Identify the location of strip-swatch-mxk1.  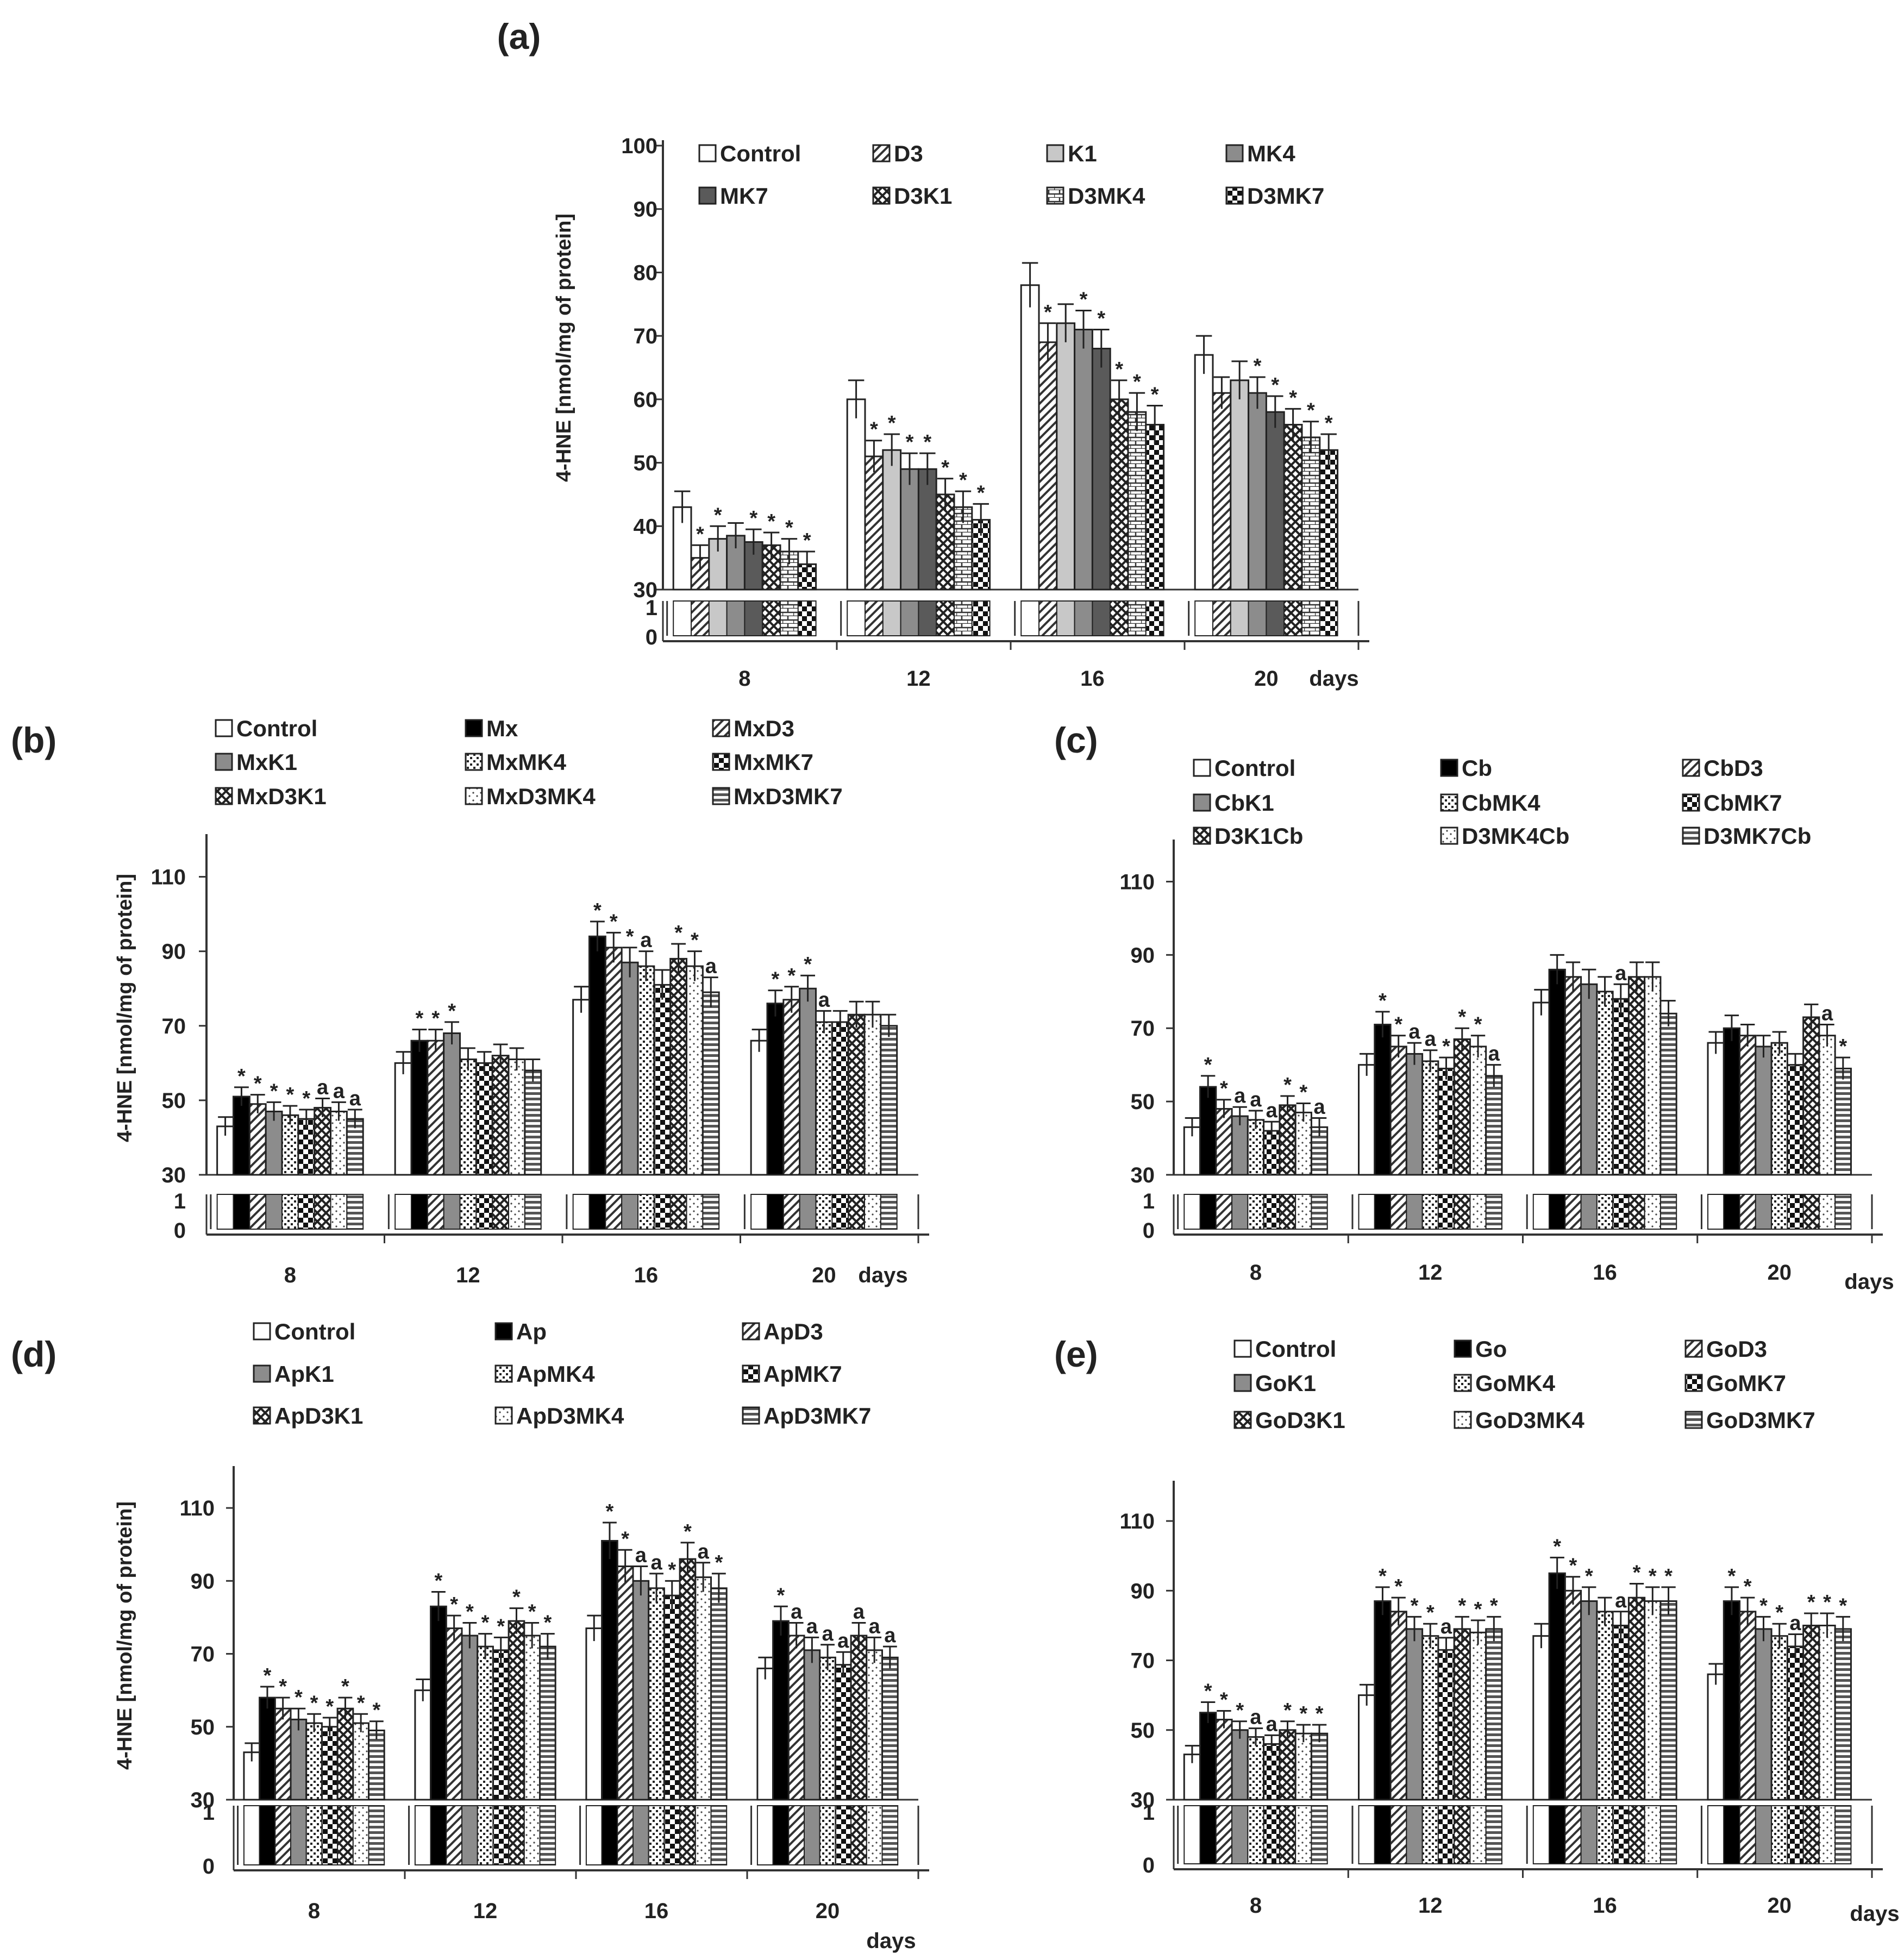
(274, 1212).